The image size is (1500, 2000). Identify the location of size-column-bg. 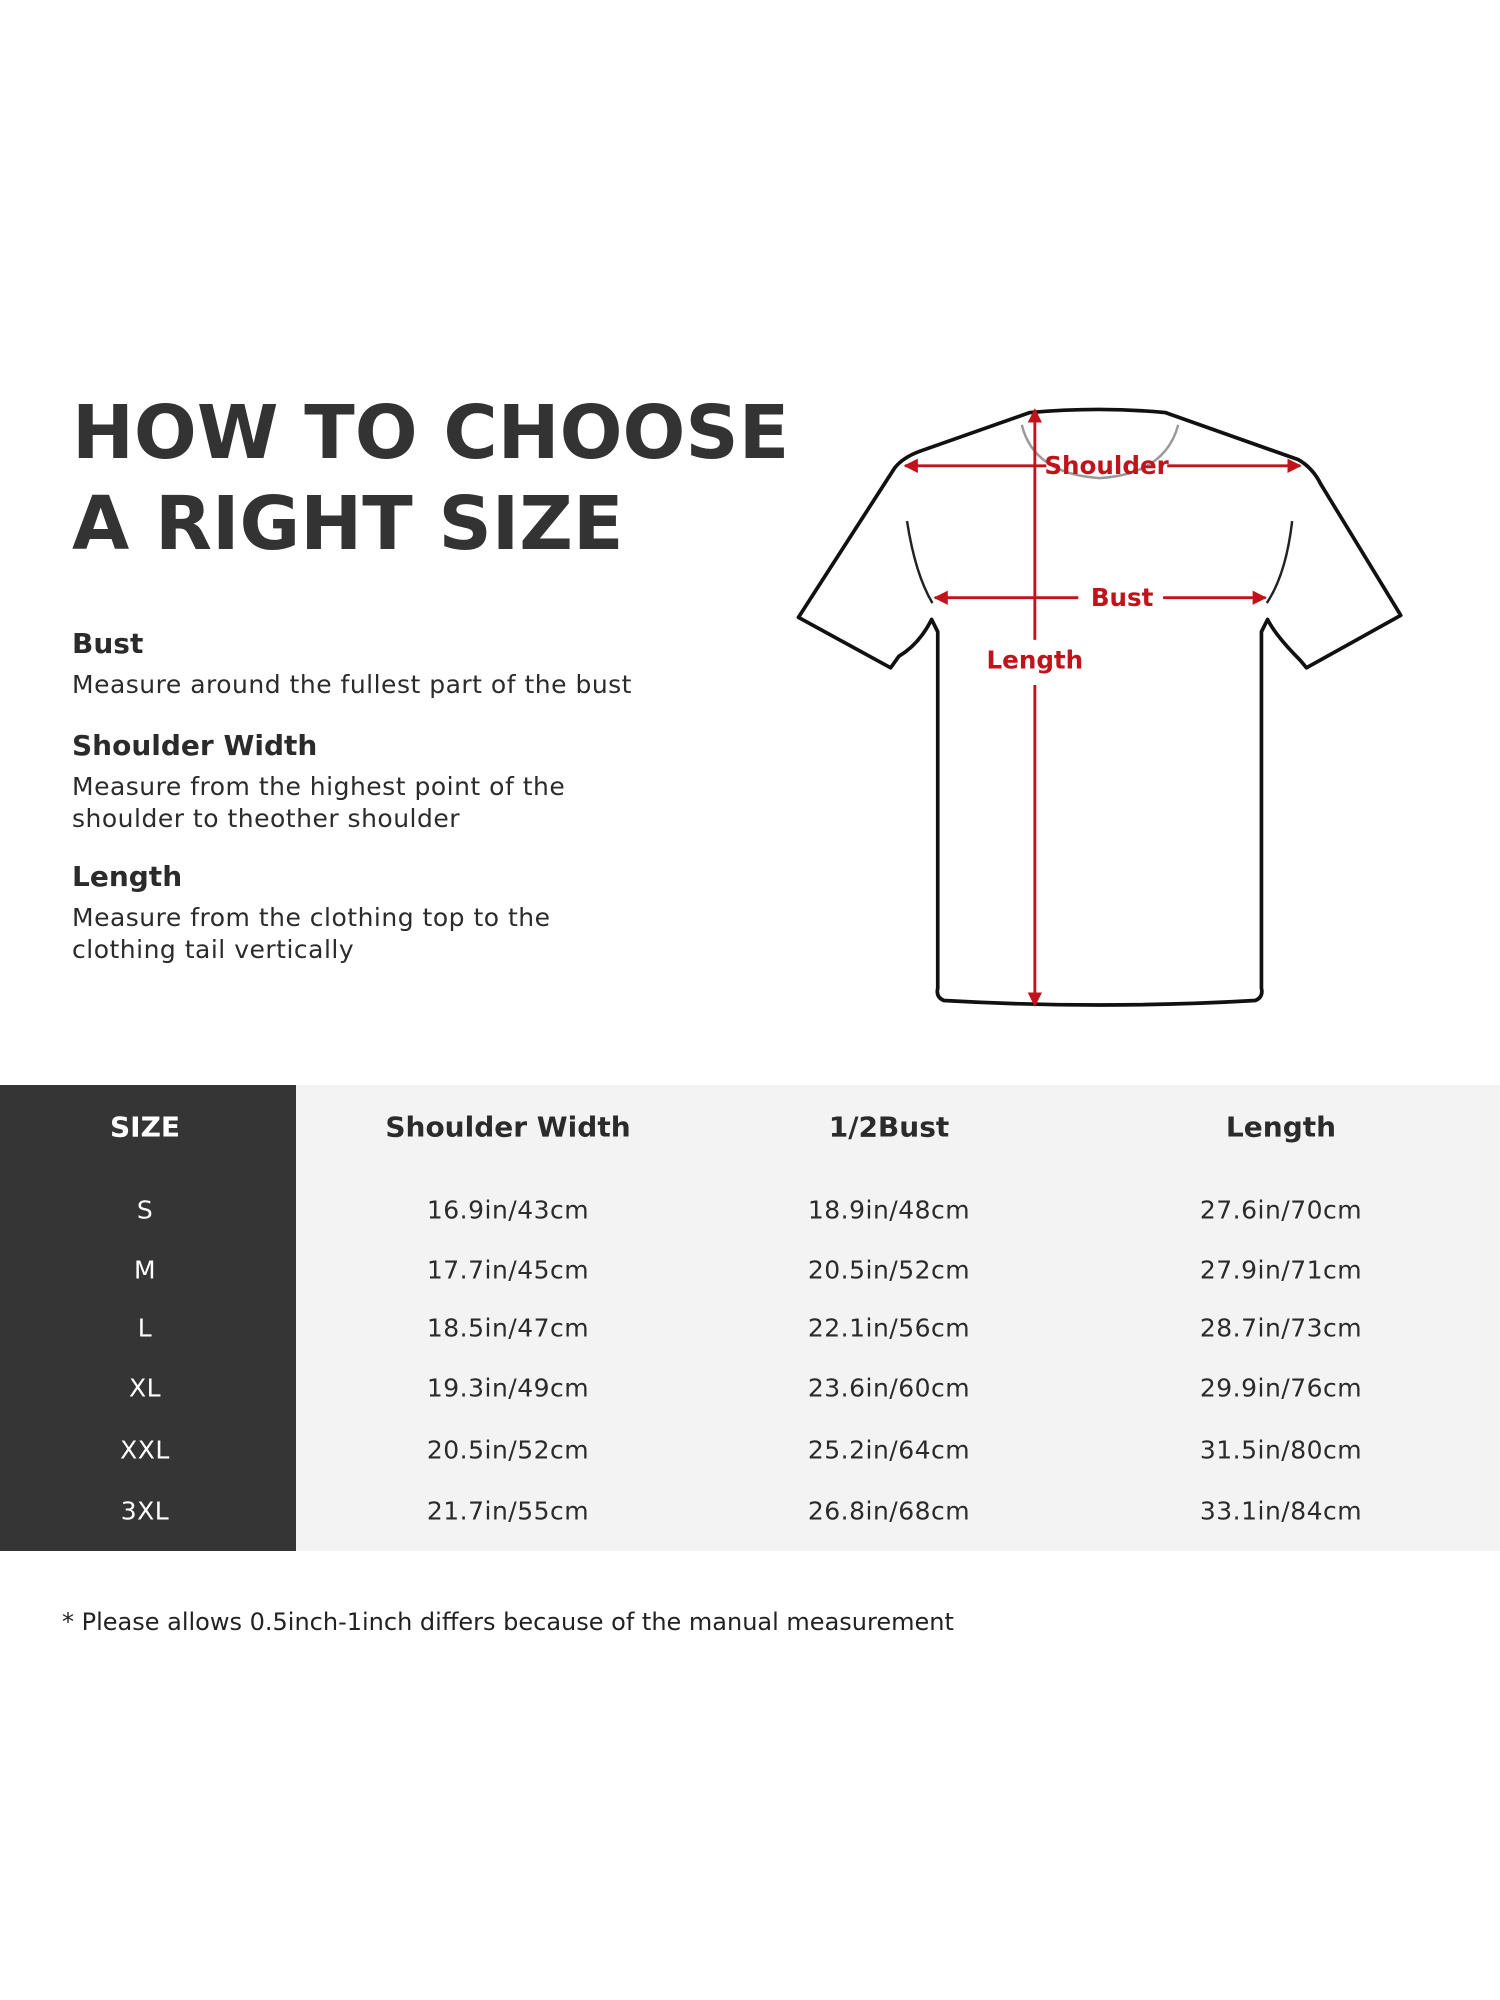
(148, 1318).